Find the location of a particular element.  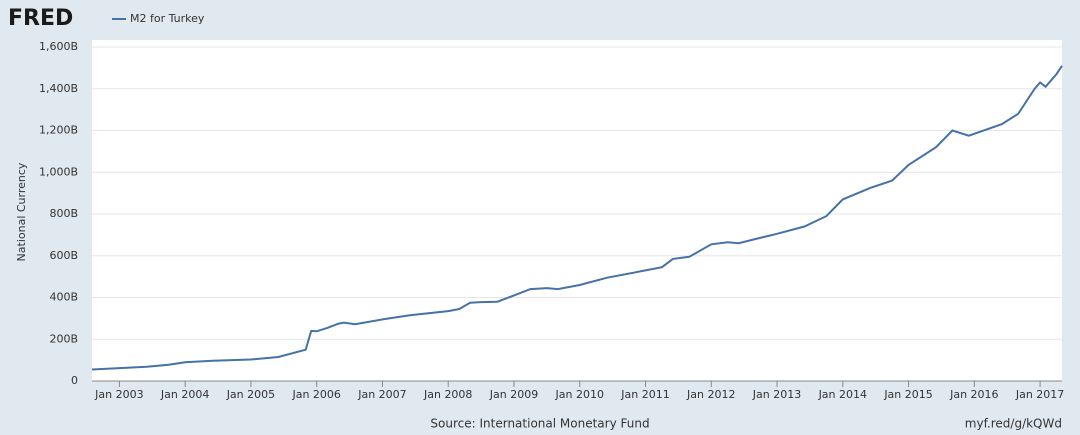

x-tick-label: Jan 2014 is located at coordinates (842, 394).